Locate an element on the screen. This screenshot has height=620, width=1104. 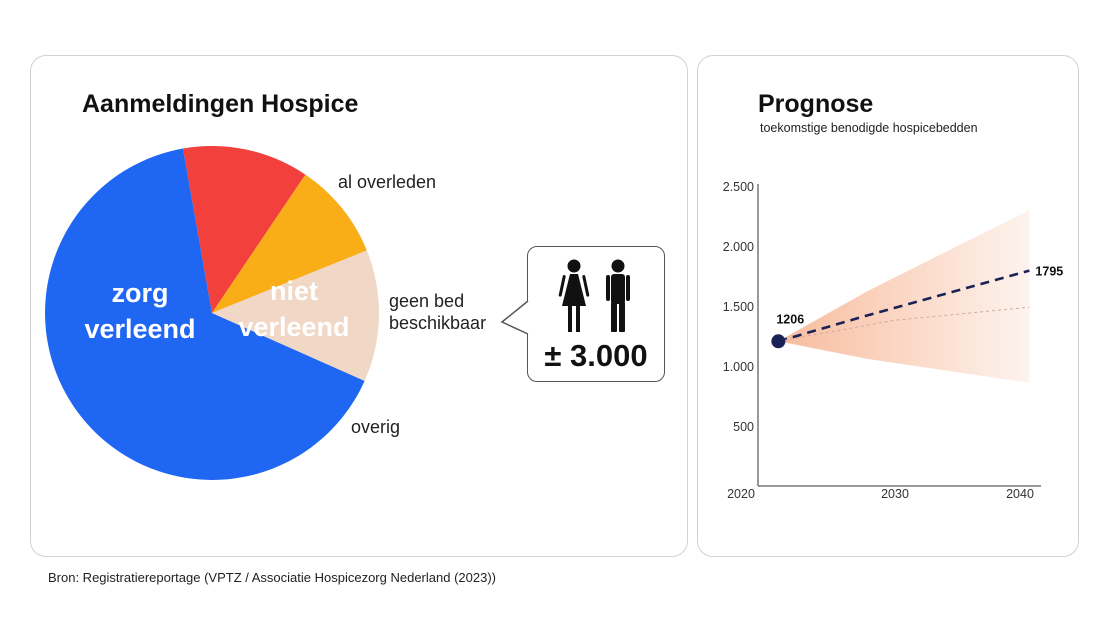
pie-annotation: beschikbaar is located at coordinates (437, 323).